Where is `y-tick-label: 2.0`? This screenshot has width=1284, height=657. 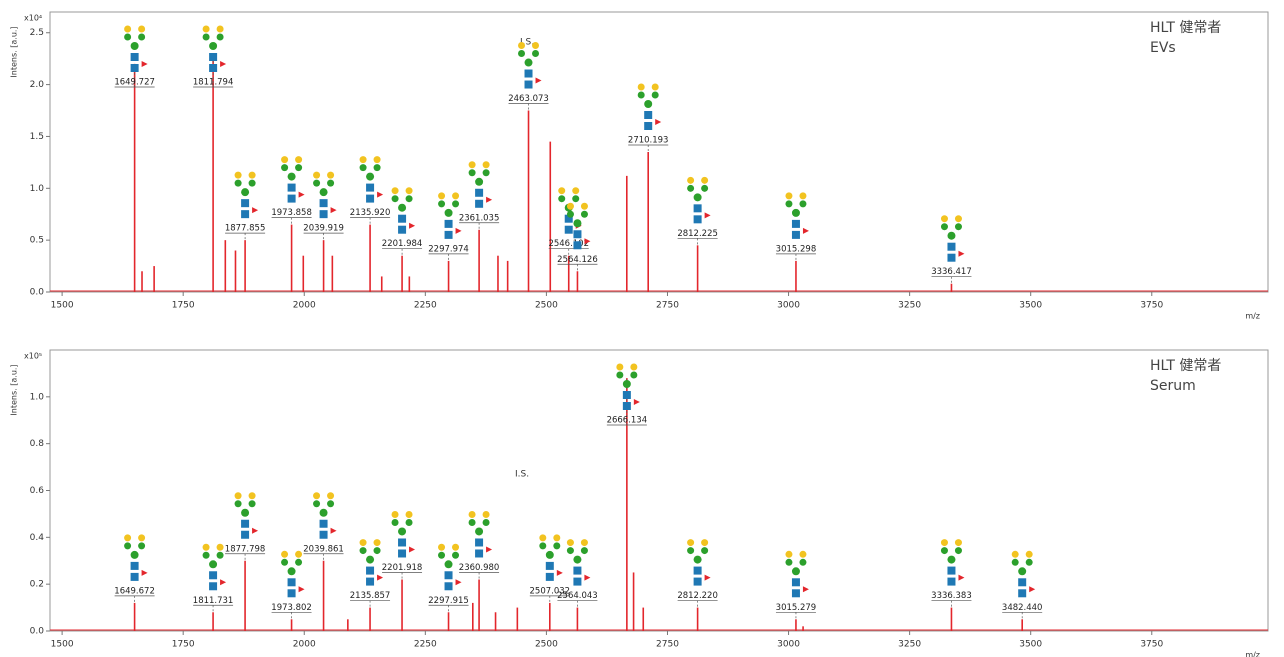
y-tick-label: 2.0 is located at coordinates (37, 85).